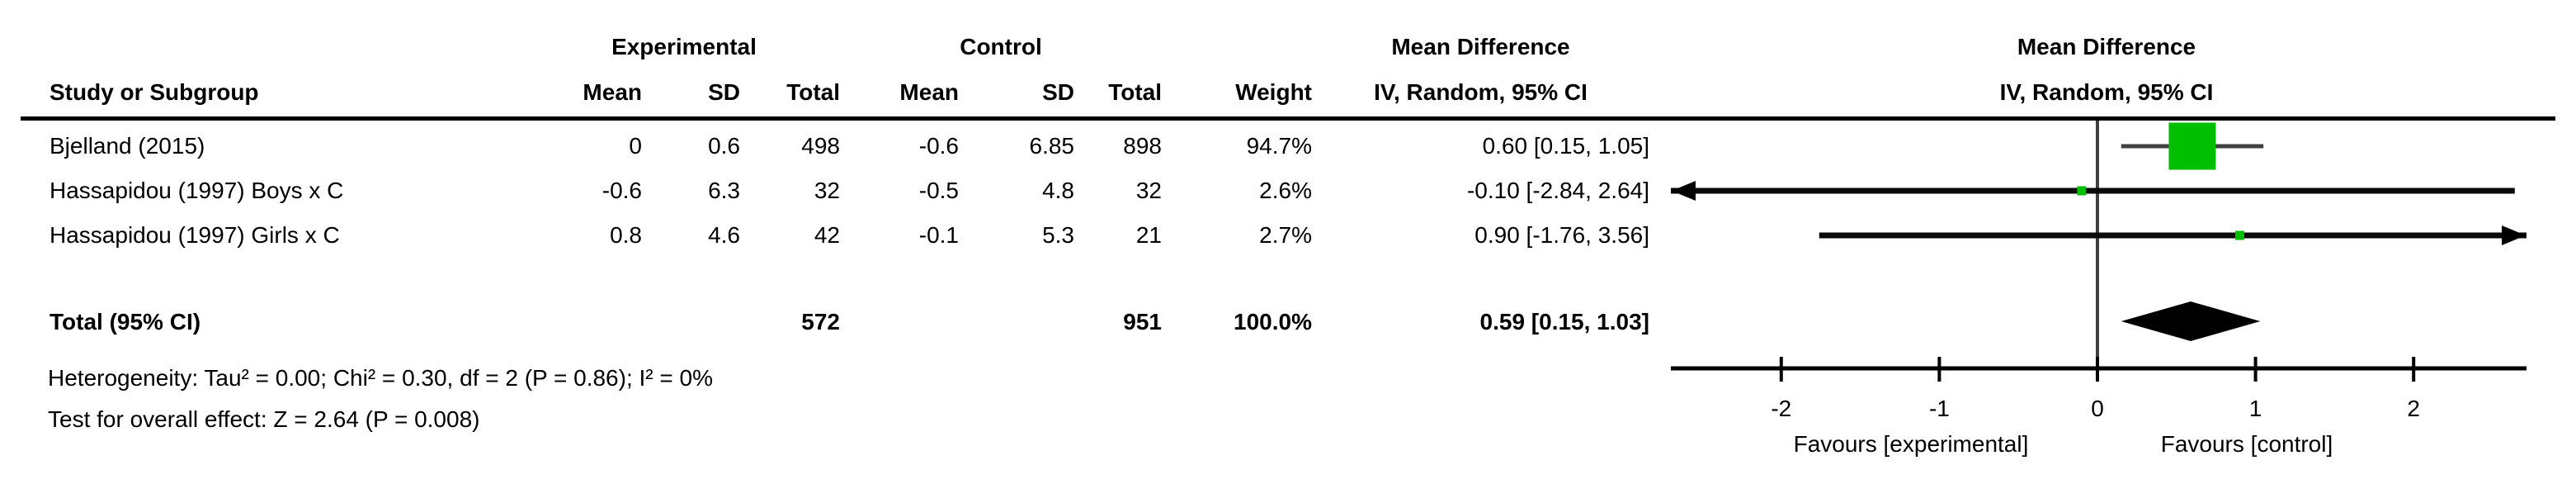 This screenshot has height=484, width=2576. Describe the element at coordinates (820, 322) in the screenshot. I see `cell-exp-total: 572` at that location.